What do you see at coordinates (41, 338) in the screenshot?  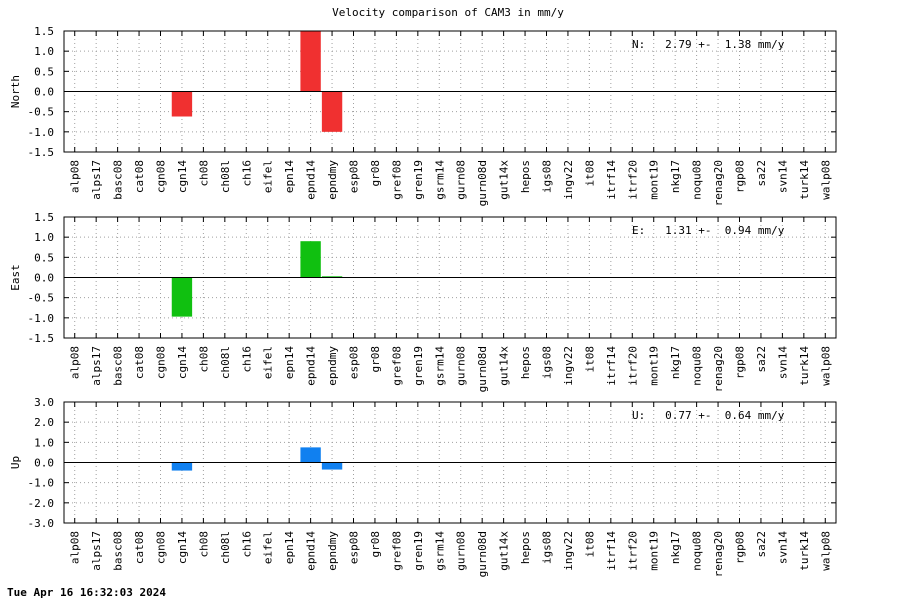 I see `y-tick-label: -1.5` at bounding box center [41, 338].